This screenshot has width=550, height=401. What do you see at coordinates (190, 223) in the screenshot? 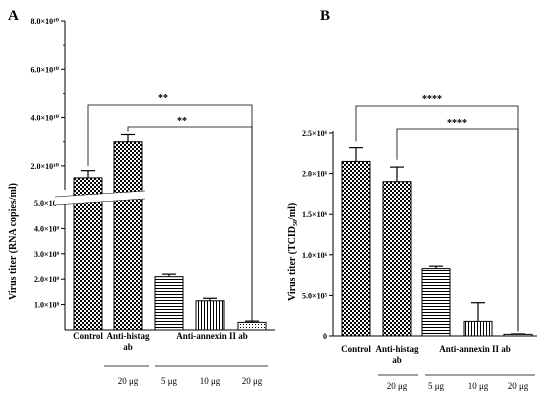
I see `panel-a-sig-bracket` at bounding box center [190, 223].